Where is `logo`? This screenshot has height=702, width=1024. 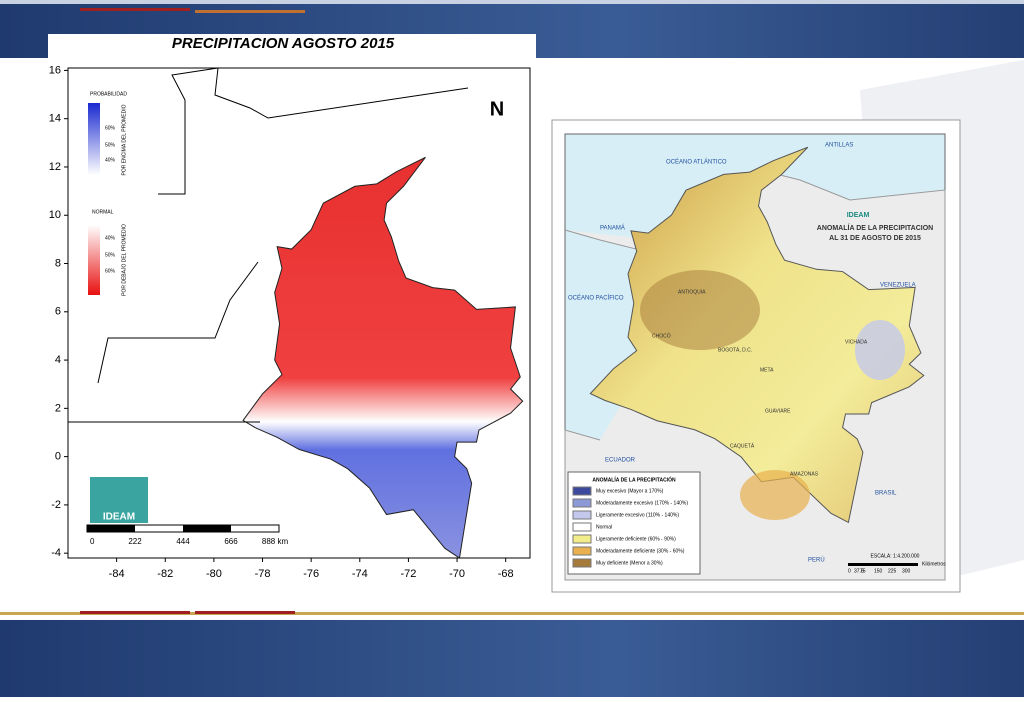 logo is located at coordinates (119, 500).